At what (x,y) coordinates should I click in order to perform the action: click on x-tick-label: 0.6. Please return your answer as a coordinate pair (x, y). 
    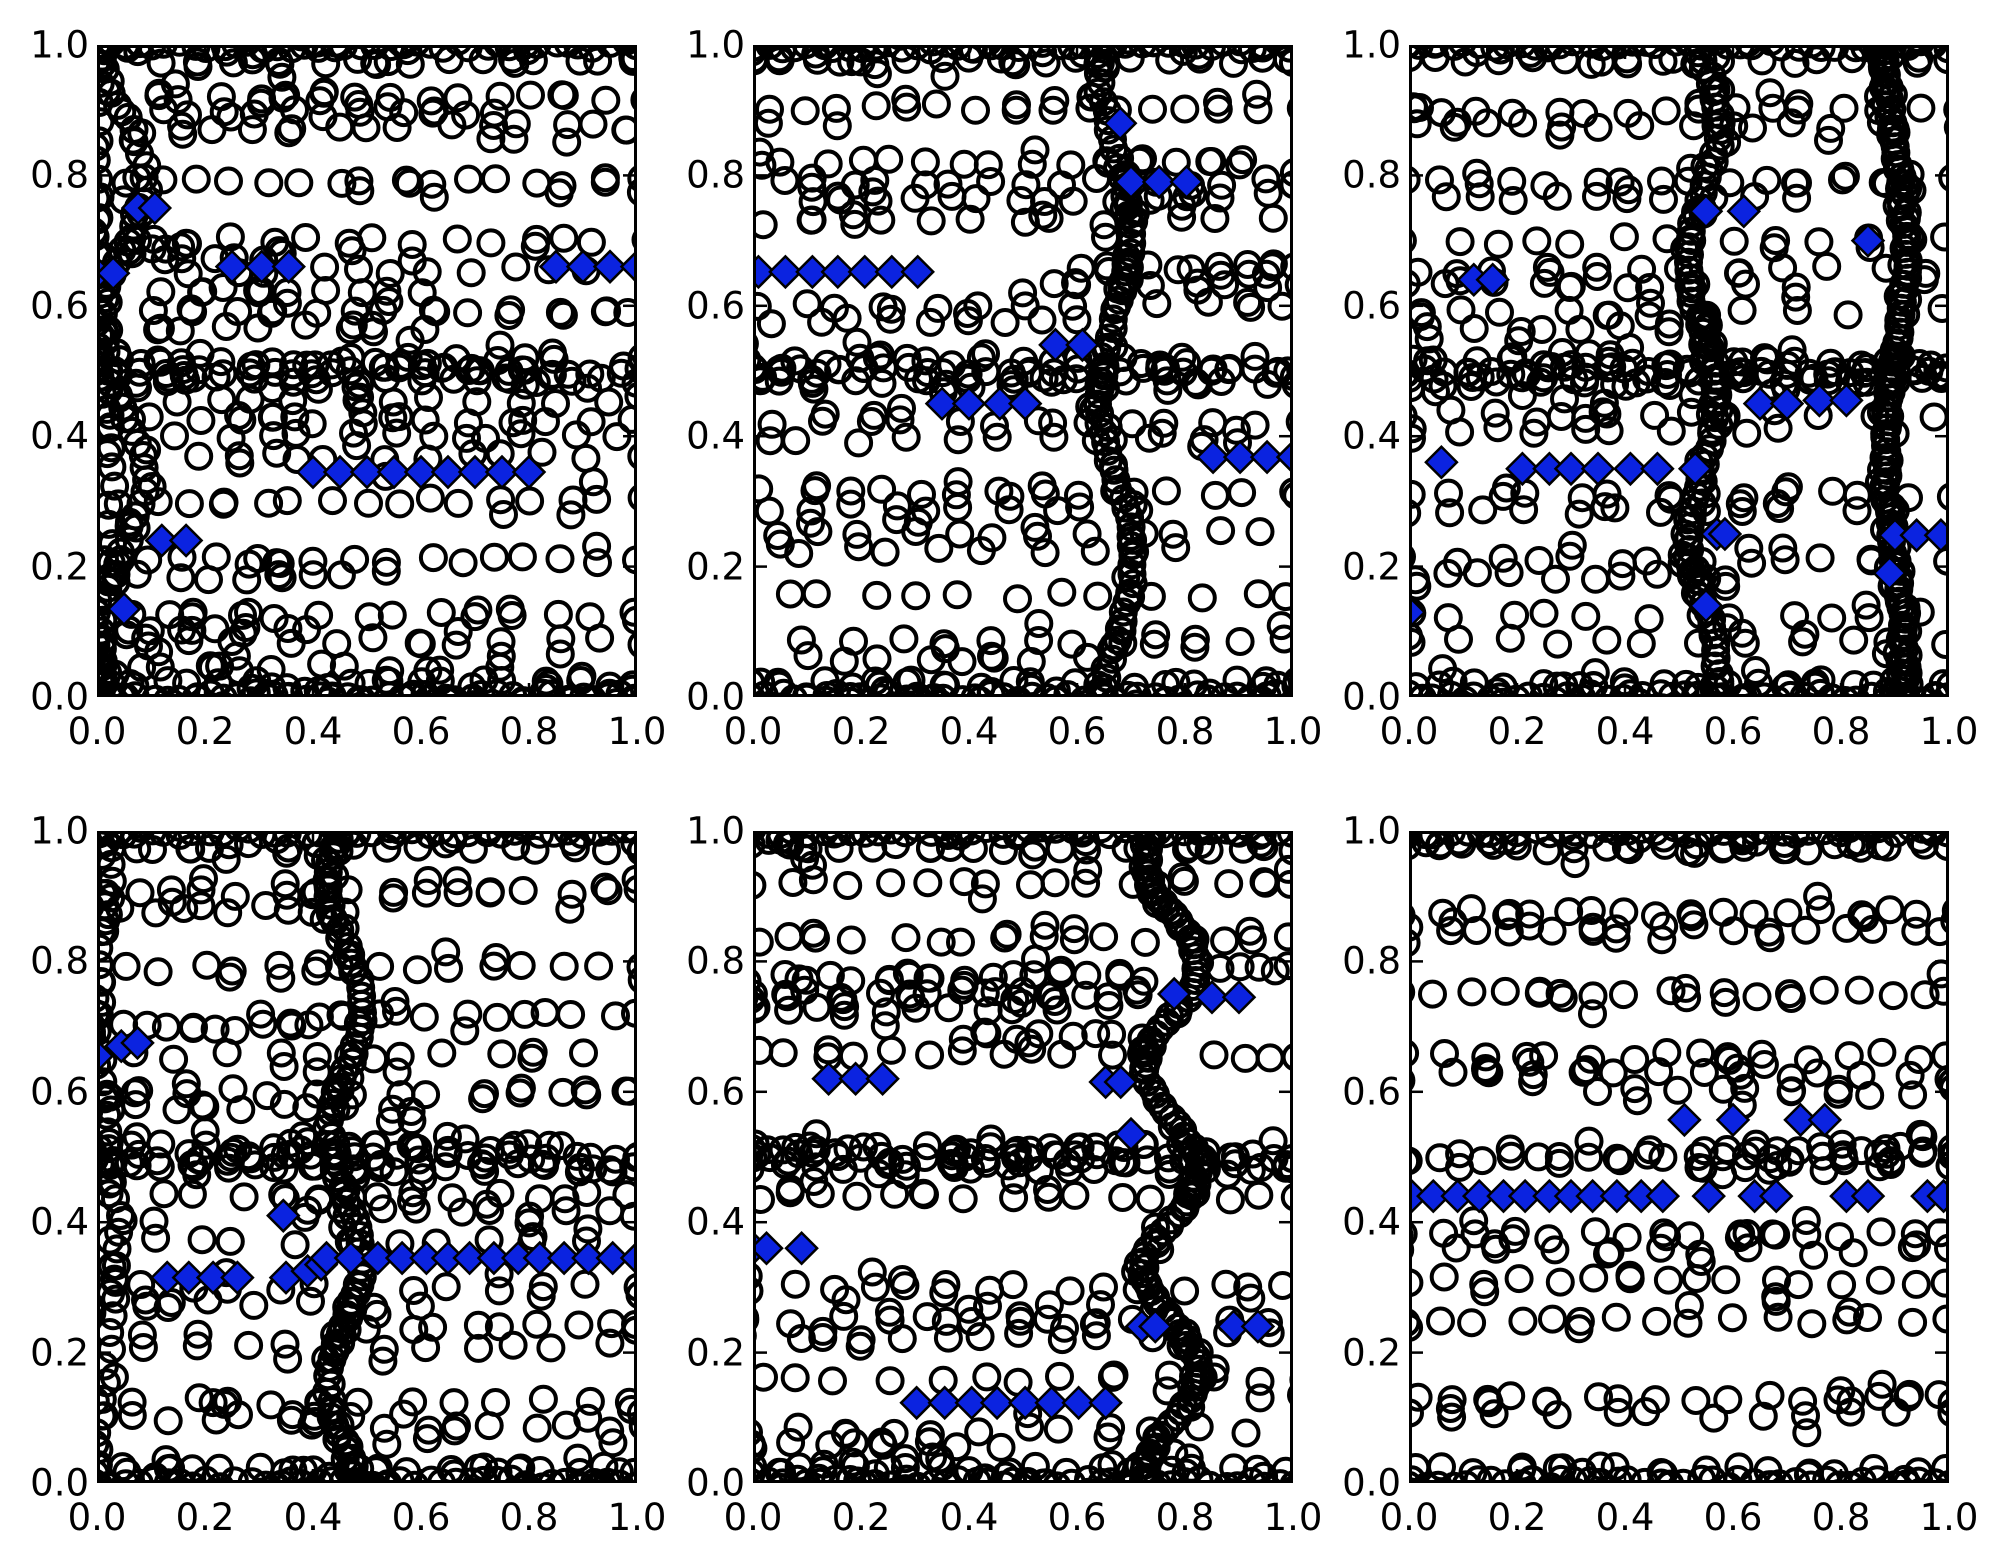
    Looking at the image, I should click on (421, 1517).